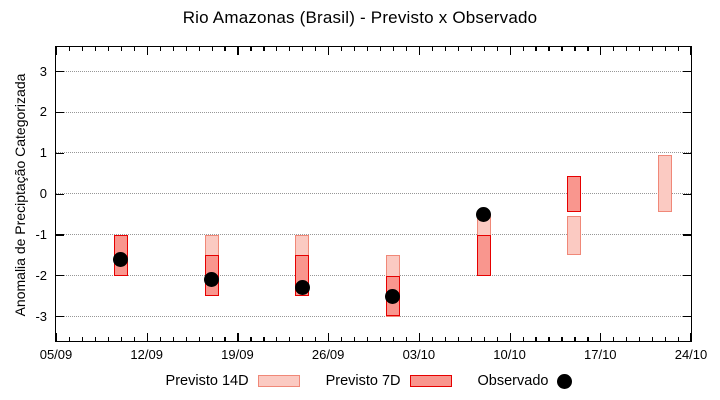  What do you see at coordinates (82, 49) in the screenshot?
I see `x-minor-tick-2-top` at bounding box center [82, 49].